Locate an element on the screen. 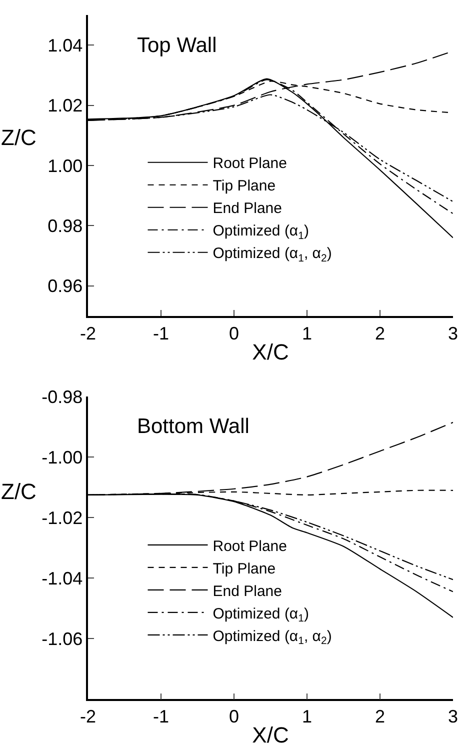  y-tick-label: 0.98 is located at coordinates (65, 226).